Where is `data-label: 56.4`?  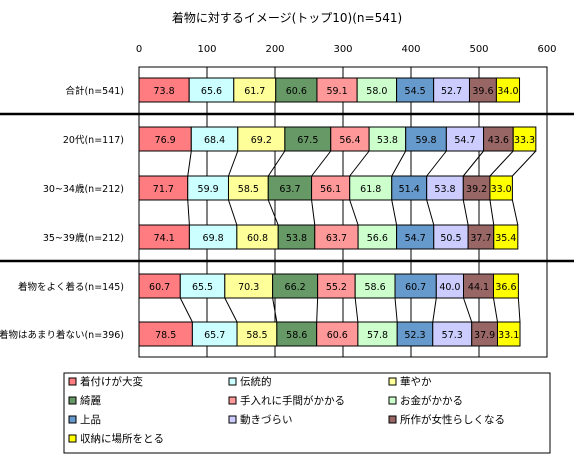 data-label: 56.4 is located at coordinates (349, 140).